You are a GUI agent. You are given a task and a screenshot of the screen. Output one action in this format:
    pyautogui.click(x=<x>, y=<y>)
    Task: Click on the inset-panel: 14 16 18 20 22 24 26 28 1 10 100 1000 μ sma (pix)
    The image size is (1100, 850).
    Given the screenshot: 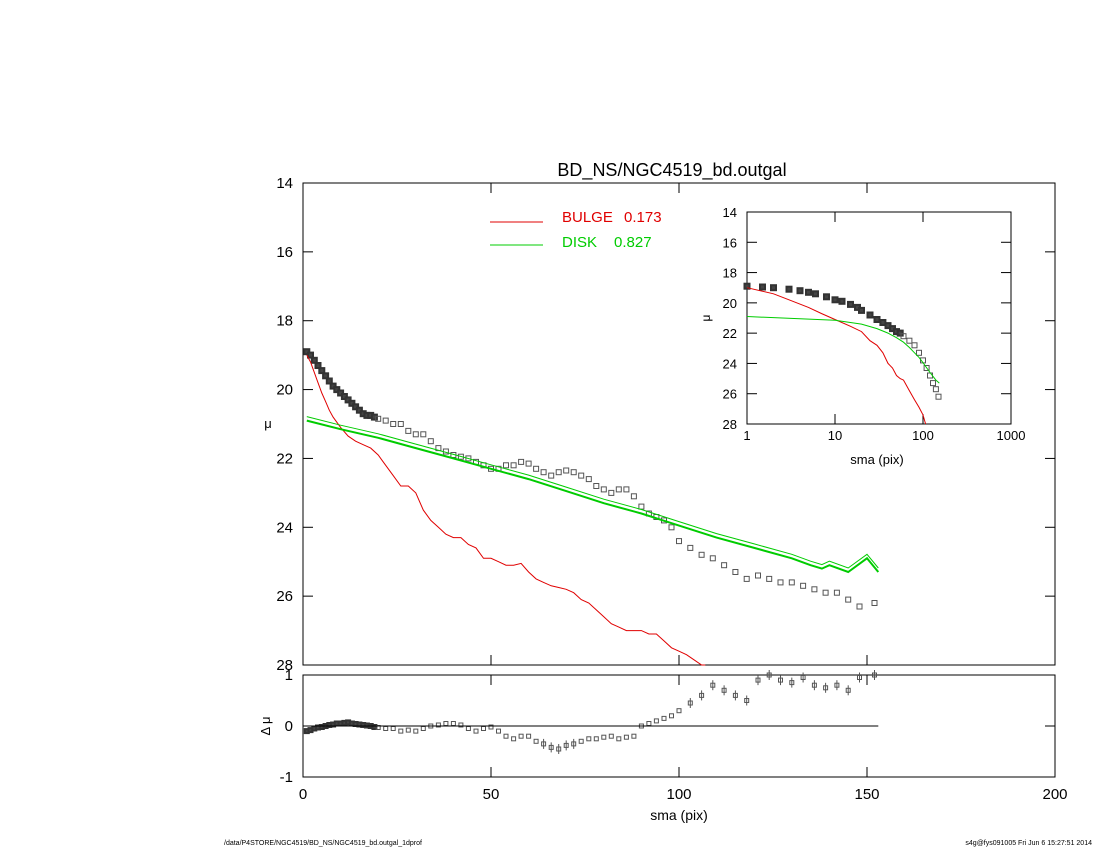 What is the action you would take?
    pyautogui.click(x=862, y=336)
    